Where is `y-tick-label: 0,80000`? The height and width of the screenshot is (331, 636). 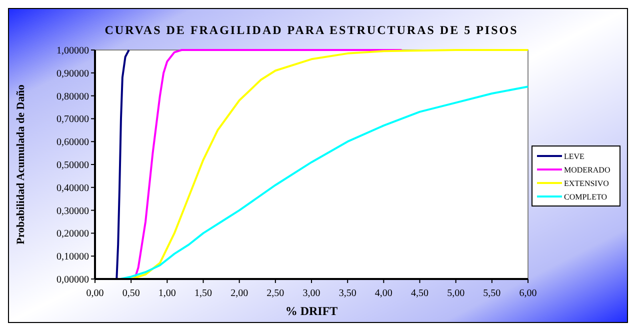 y-tick-label: 0,80000 is located at coordinates (72, 96).